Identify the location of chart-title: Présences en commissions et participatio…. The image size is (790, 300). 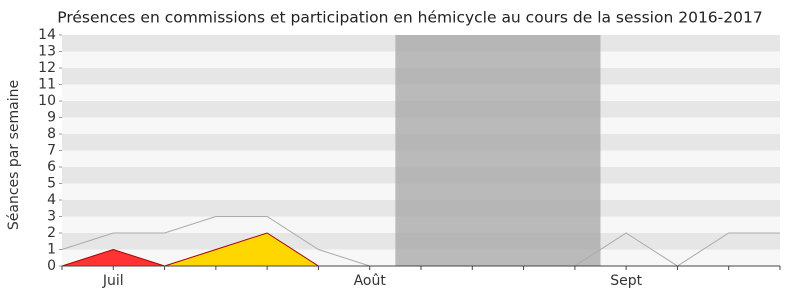
(409, 18).